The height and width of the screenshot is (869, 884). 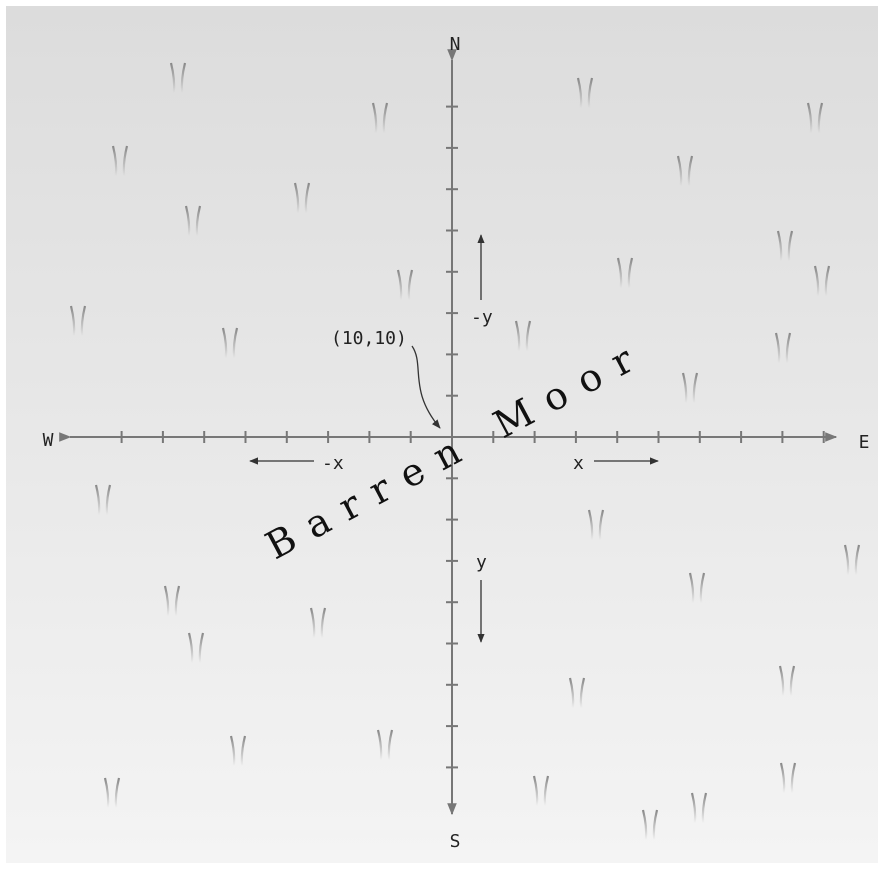 What do you see at coordinates (482, 317) in the screenshot?
I see `neg-y-label: -y` at bounding box center [482, 317].